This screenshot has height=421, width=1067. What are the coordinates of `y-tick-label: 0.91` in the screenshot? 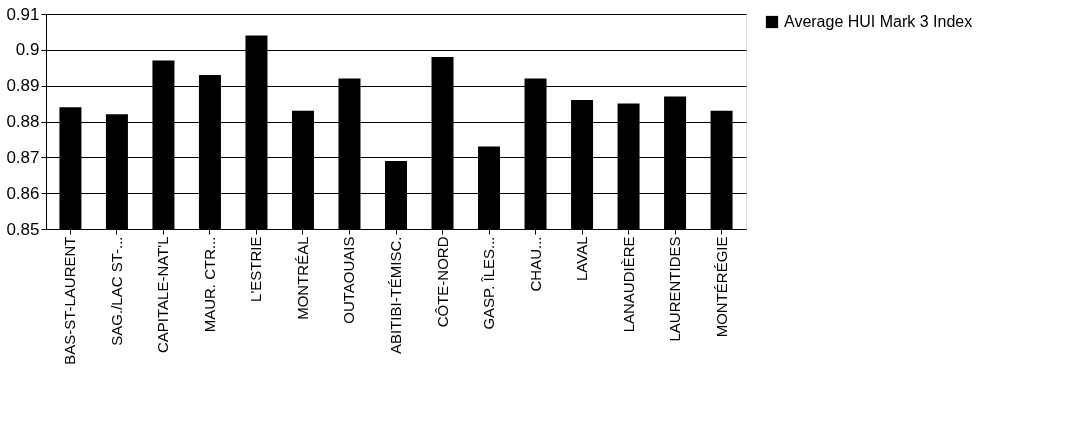 It's located at (23, 14).